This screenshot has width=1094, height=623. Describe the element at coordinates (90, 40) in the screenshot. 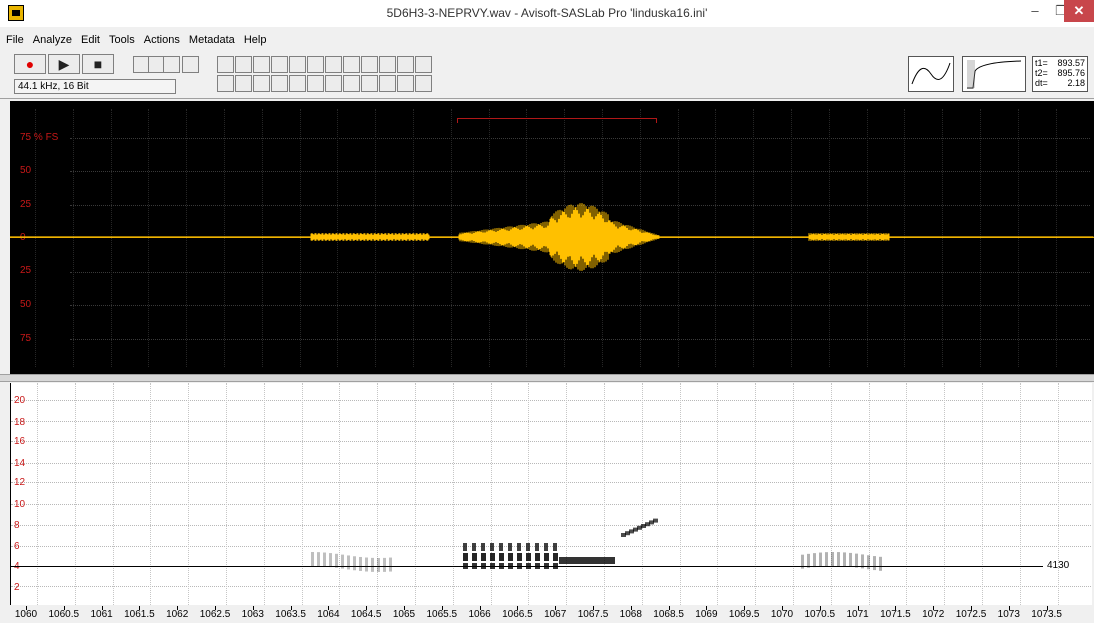

I see `menu-edit: Edit` at that location.